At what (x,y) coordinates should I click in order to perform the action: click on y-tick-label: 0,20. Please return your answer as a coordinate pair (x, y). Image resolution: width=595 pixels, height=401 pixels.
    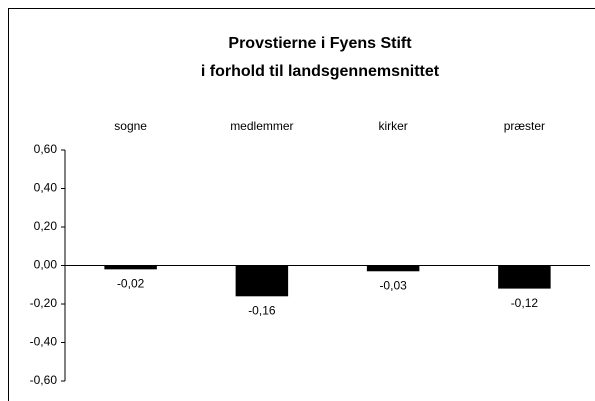
    Looking at the image, I should click on (46, 226).